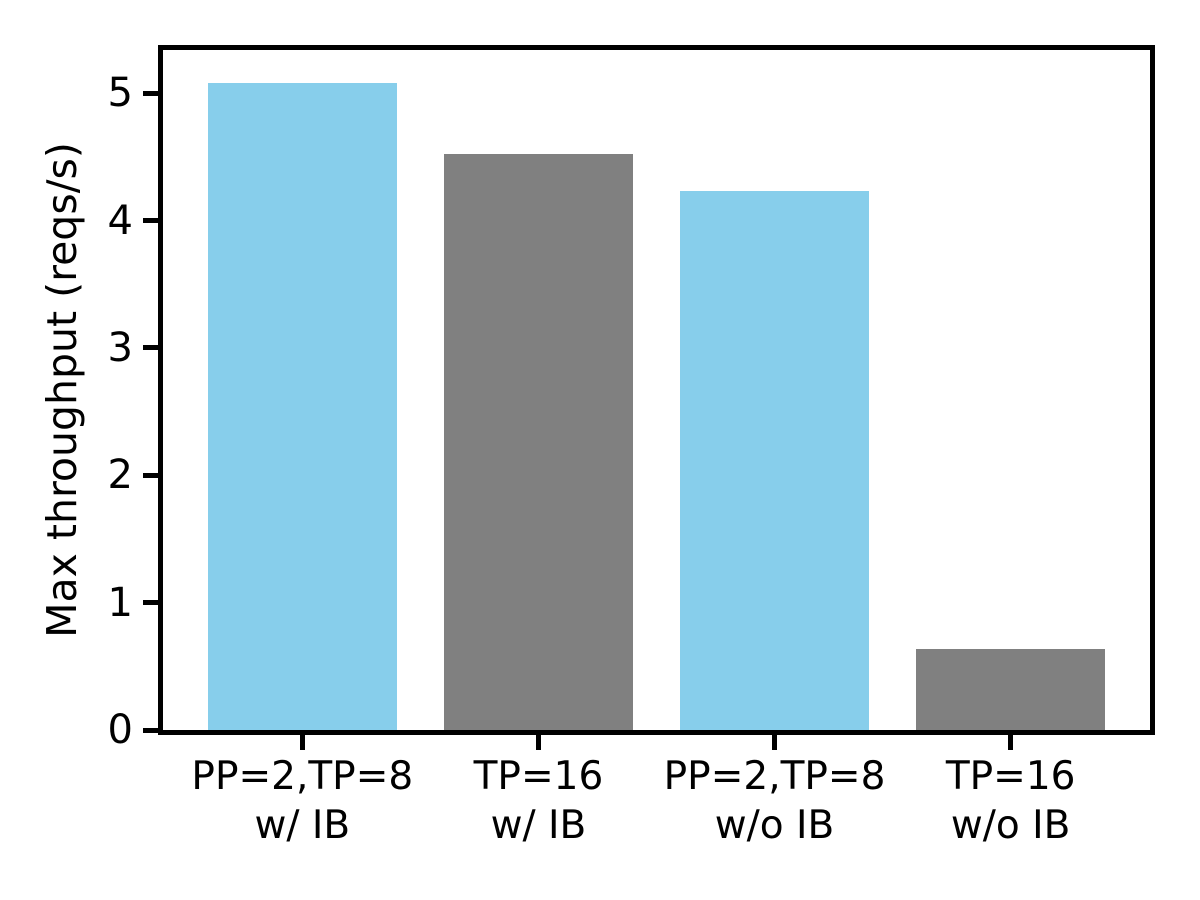 The width and height of the screenshot is (1200, 900). I want to click on x-tick-label-2: PP=2,TP=8 w/o IB, so click(774, 801).